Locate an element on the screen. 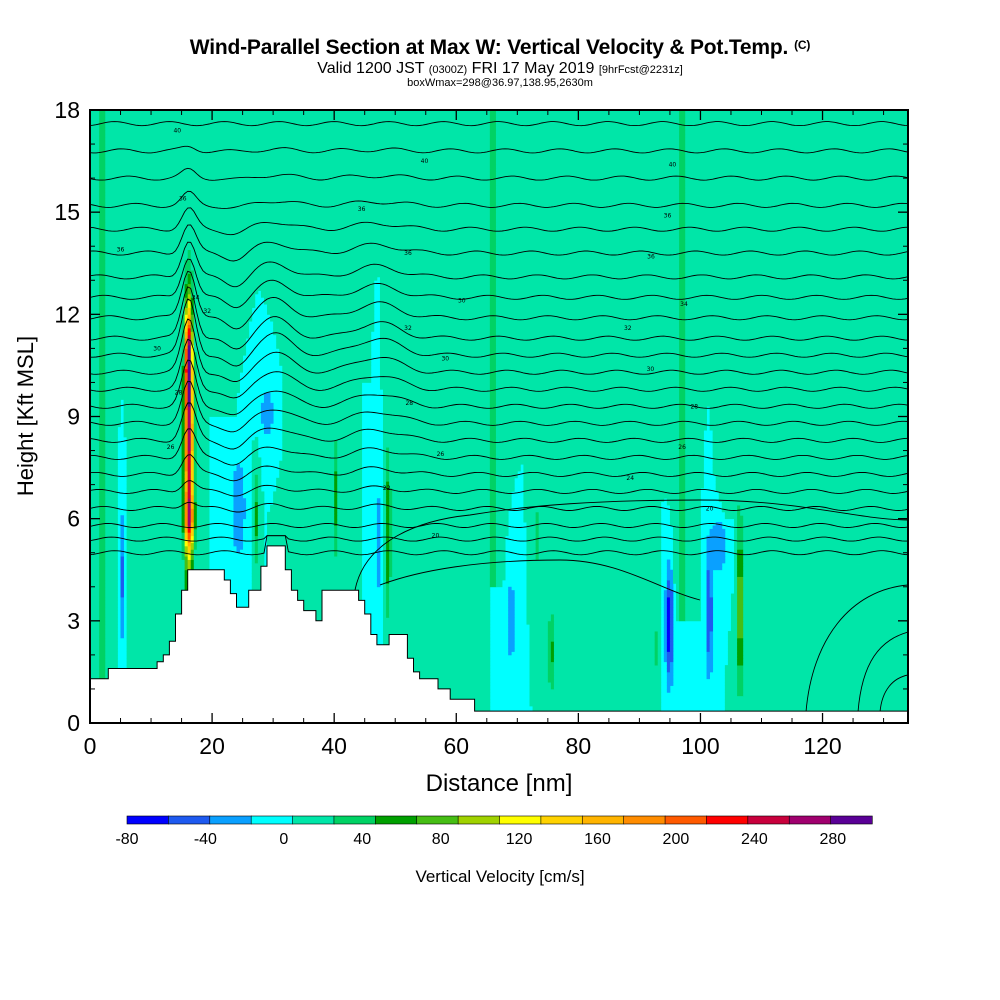  colorbar-tick-label: 80 is located at coordinates (441, 839).